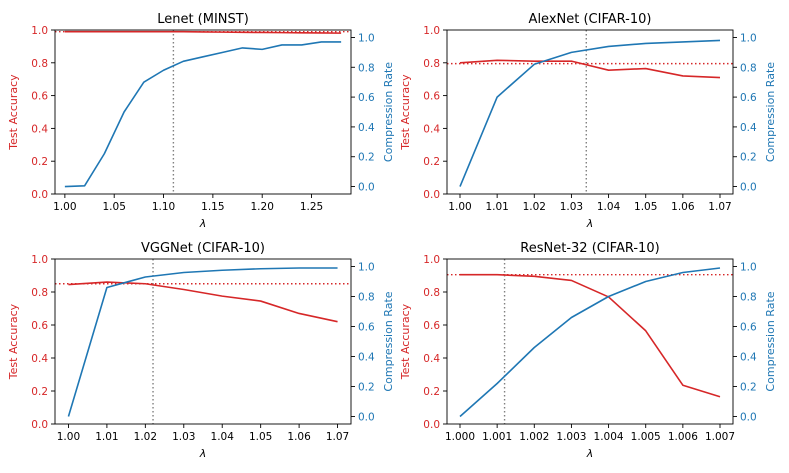 This screenshot has height=473, width=789. I want to click on panel-title: AlexNet (CIFAR-10), so click(590, 19).